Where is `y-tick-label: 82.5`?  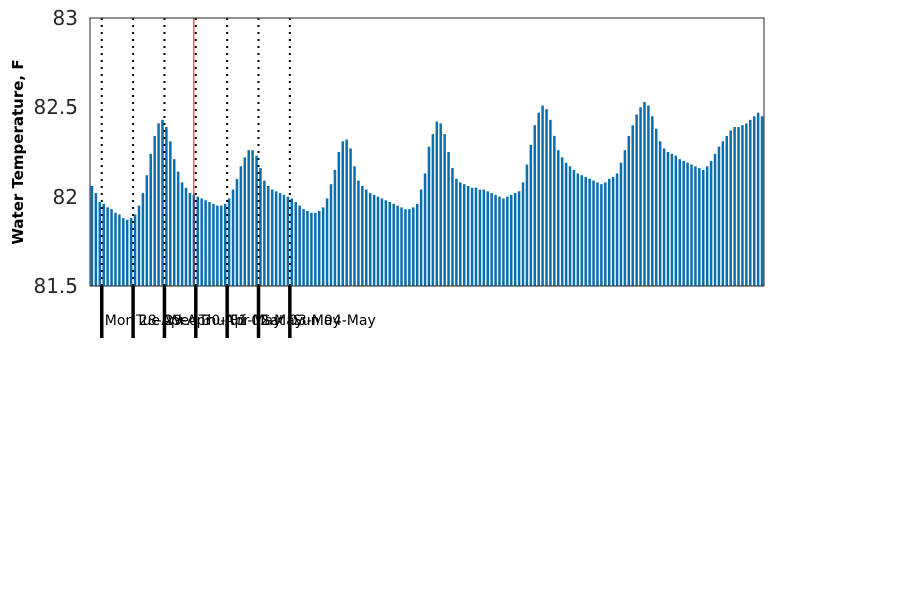
y-tick-label: 82.5 is located at coordinates (55, 107).